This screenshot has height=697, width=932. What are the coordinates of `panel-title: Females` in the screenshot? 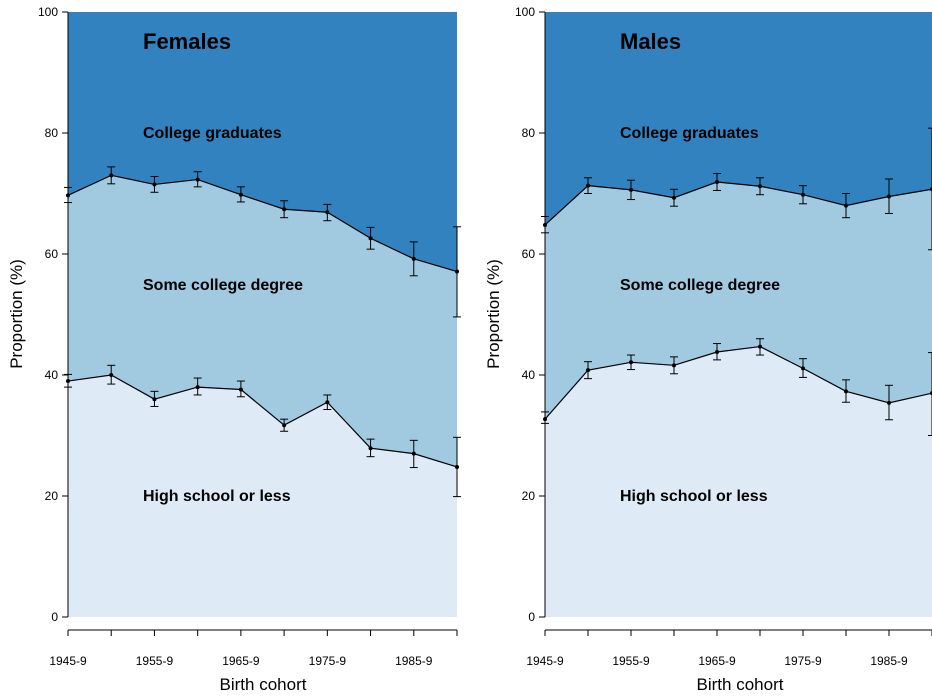 It's located at (187, 41).